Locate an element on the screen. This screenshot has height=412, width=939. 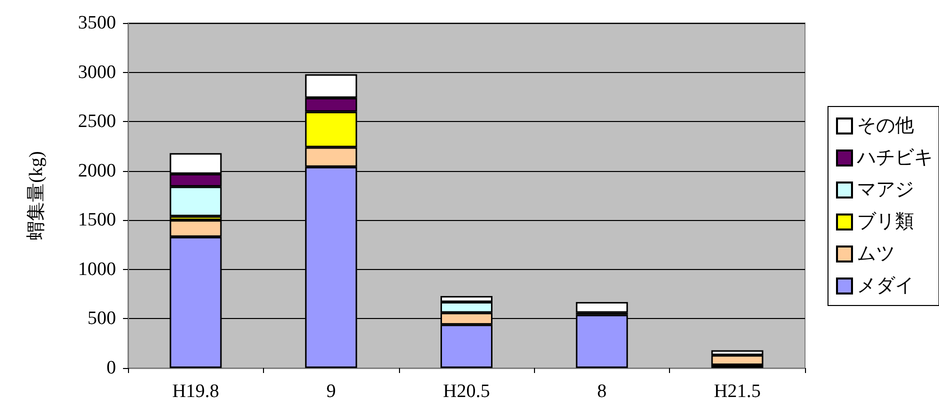
x-tick-label: H20.5 is located at coordinates (466, 391).